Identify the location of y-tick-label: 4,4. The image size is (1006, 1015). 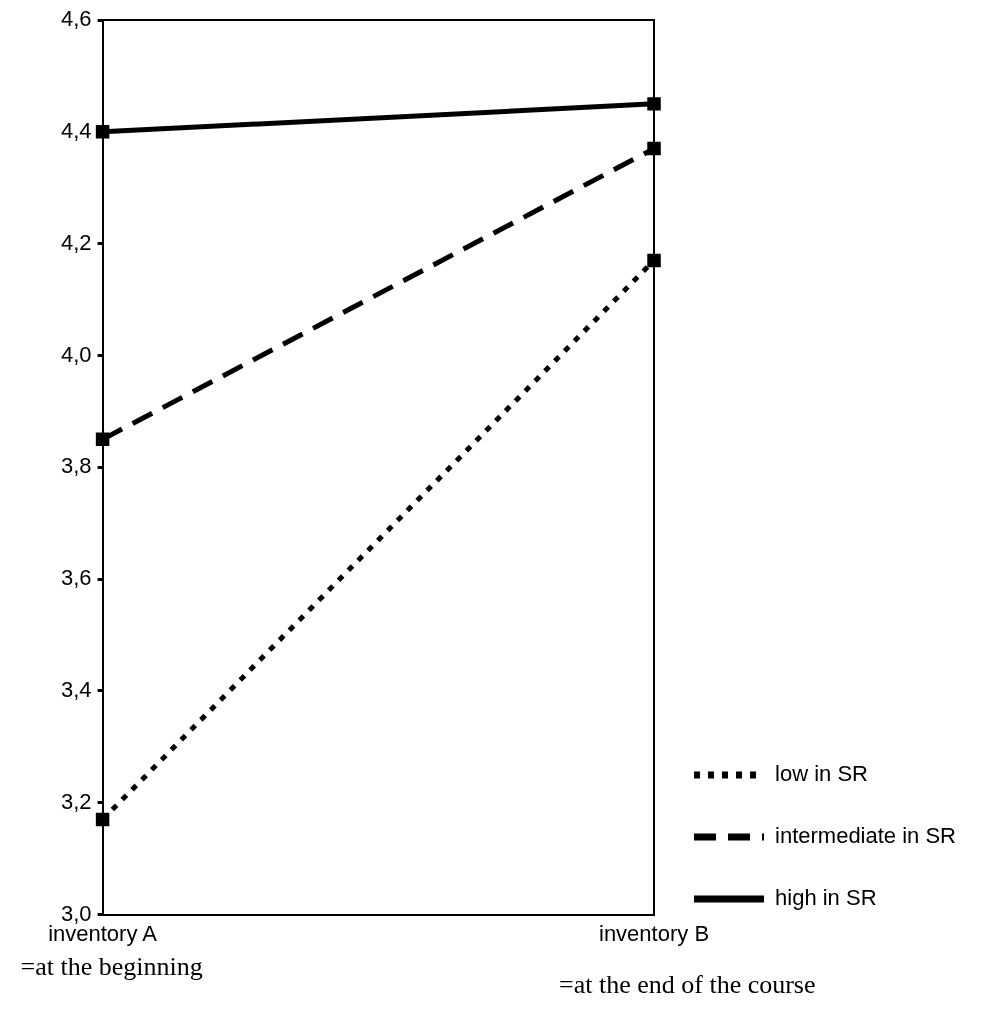
(76, 130).